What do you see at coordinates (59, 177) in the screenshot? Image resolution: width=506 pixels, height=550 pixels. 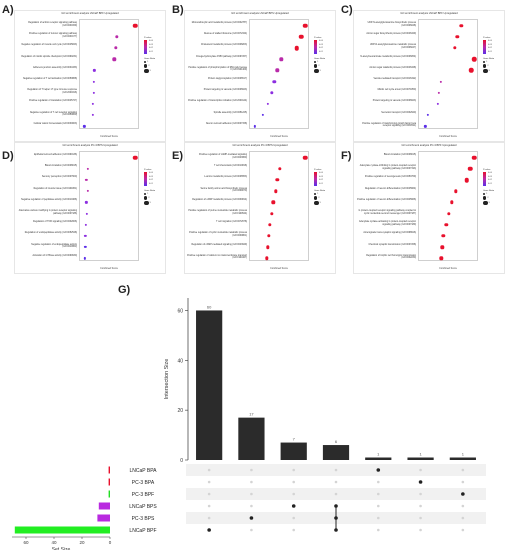 I see `term-label: Sensory perception (GO:0007600)` at bounding box center [59, 177].